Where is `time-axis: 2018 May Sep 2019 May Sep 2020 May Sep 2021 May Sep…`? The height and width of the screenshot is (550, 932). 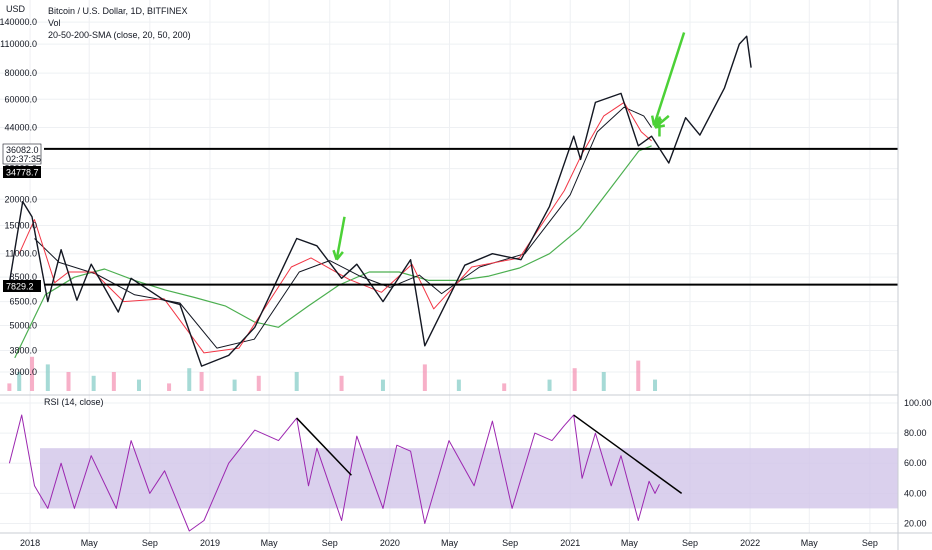 time-axis: 2018 May Sep 2019 May Sep 2020 May Sep 2021 May Sep… is located at coordinates (449, 543).